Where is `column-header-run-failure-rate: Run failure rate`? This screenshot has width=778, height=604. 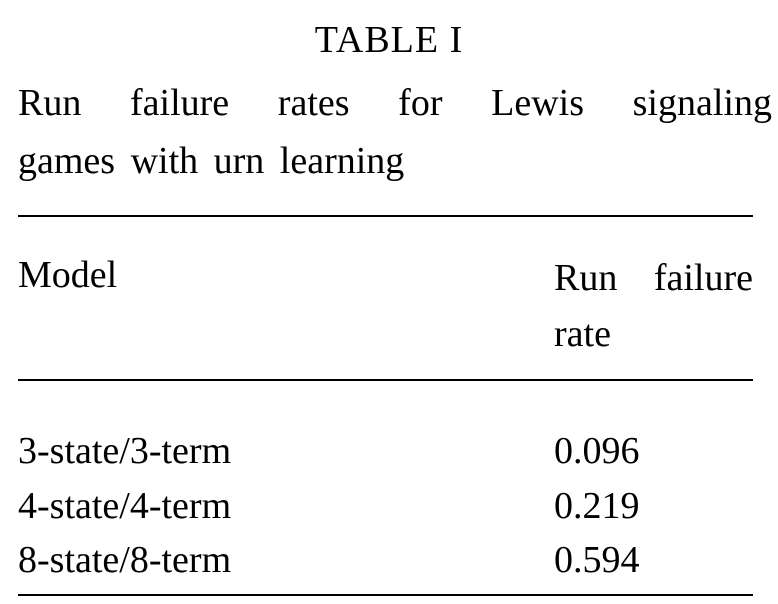 column-header-run-failure-rate: Run failure rate is located at coordinates (653, 306).